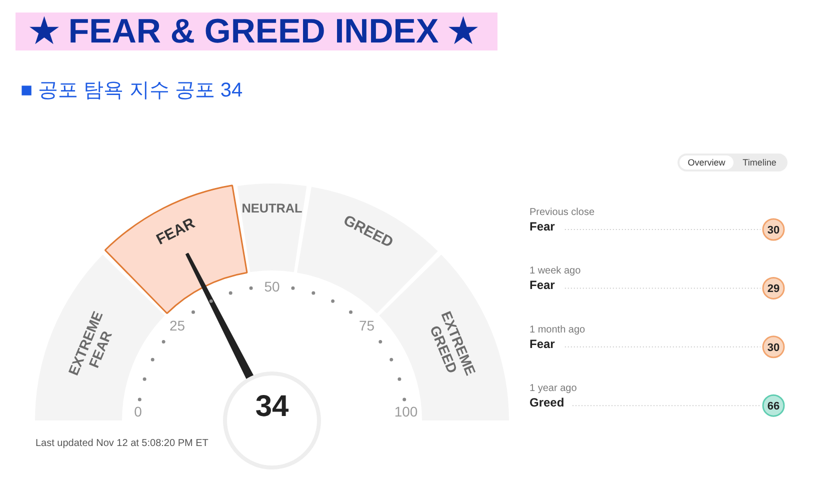 The image size is (825, 477). Describe the element at coordinates (366, 326) in the screenshot. I see `text: 75` at that location.